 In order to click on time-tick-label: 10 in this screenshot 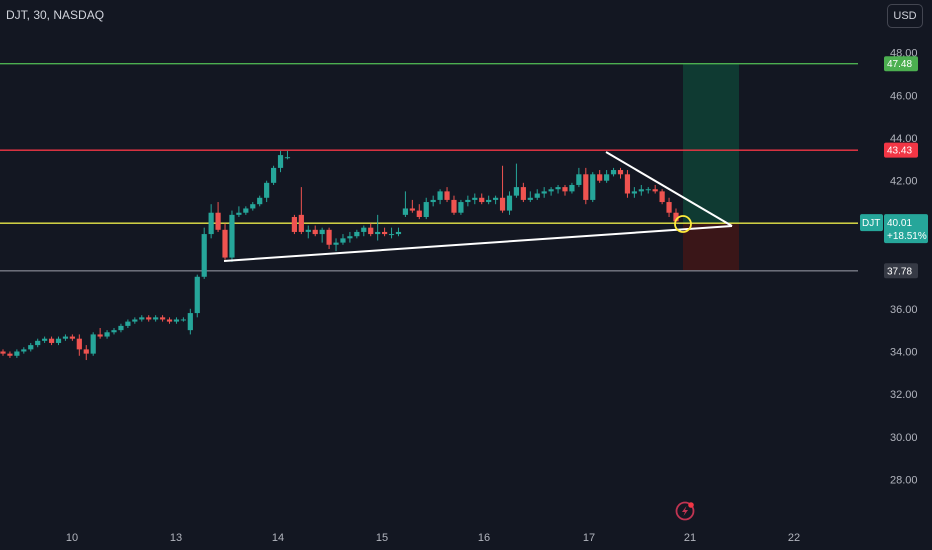, I will do `click(72, 538)`.